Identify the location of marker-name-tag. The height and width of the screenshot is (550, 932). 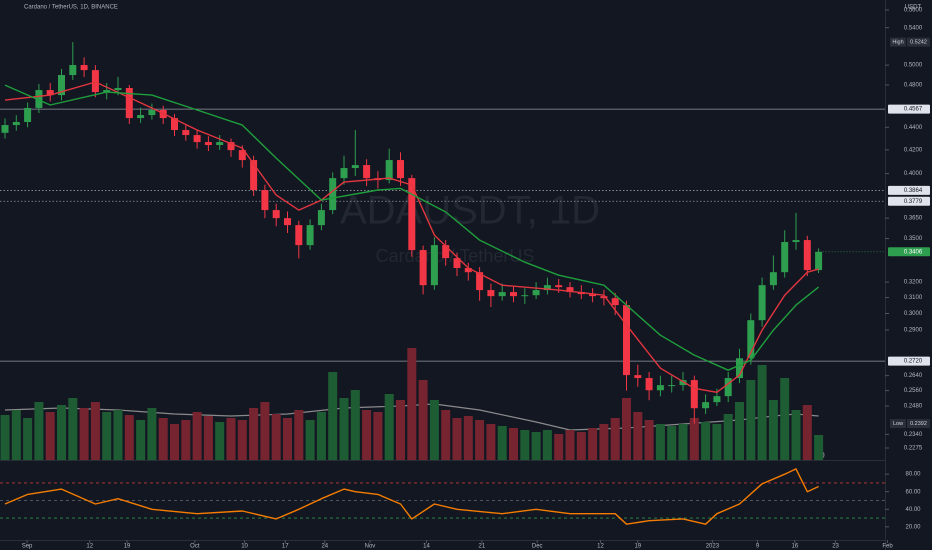
(898, 424).